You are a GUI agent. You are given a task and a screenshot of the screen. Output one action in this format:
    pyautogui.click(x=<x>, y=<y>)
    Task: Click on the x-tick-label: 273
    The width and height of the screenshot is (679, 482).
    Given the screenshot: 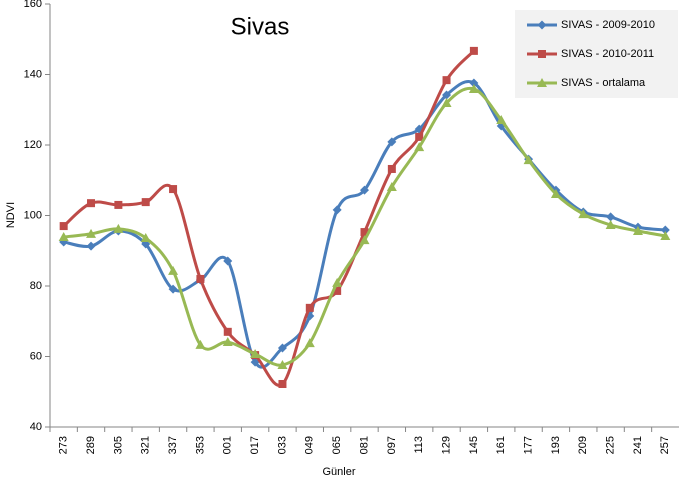 What is the action you would take?
    pyautogui.click(x=64, y=445)
    